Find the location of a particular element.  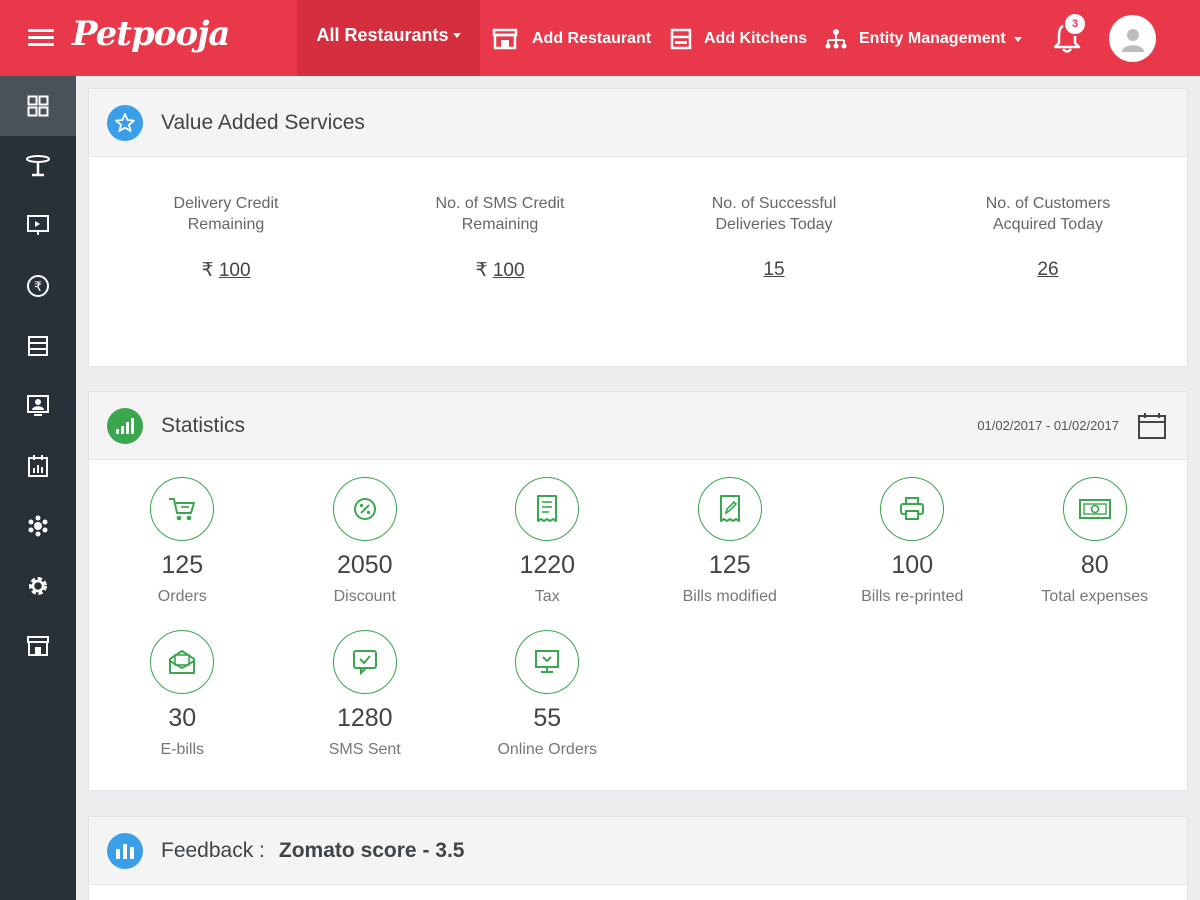

add-restaurant-label: Add Restaurant is located at coordinates (592, 38).